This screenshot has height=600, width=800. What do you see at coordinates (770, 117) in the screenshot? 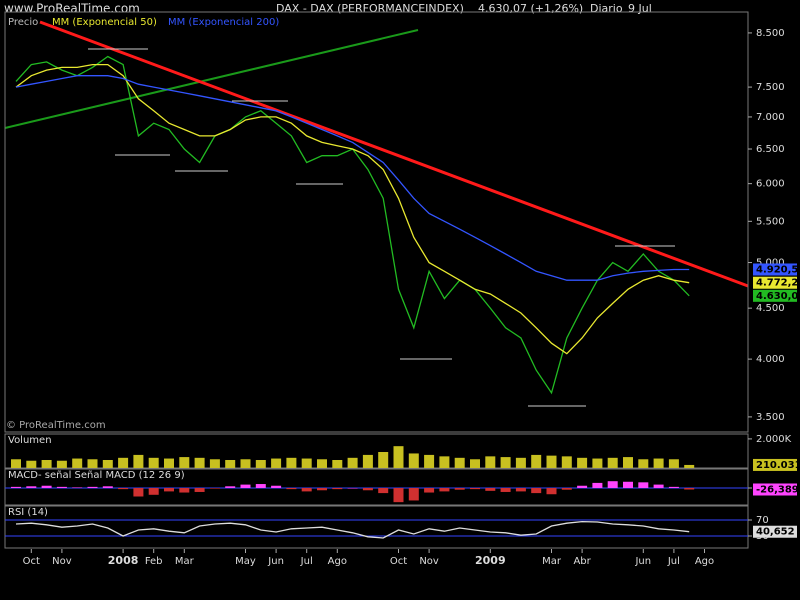
I see `y-tick-label: 7.000` at bounding box center [770, 117].